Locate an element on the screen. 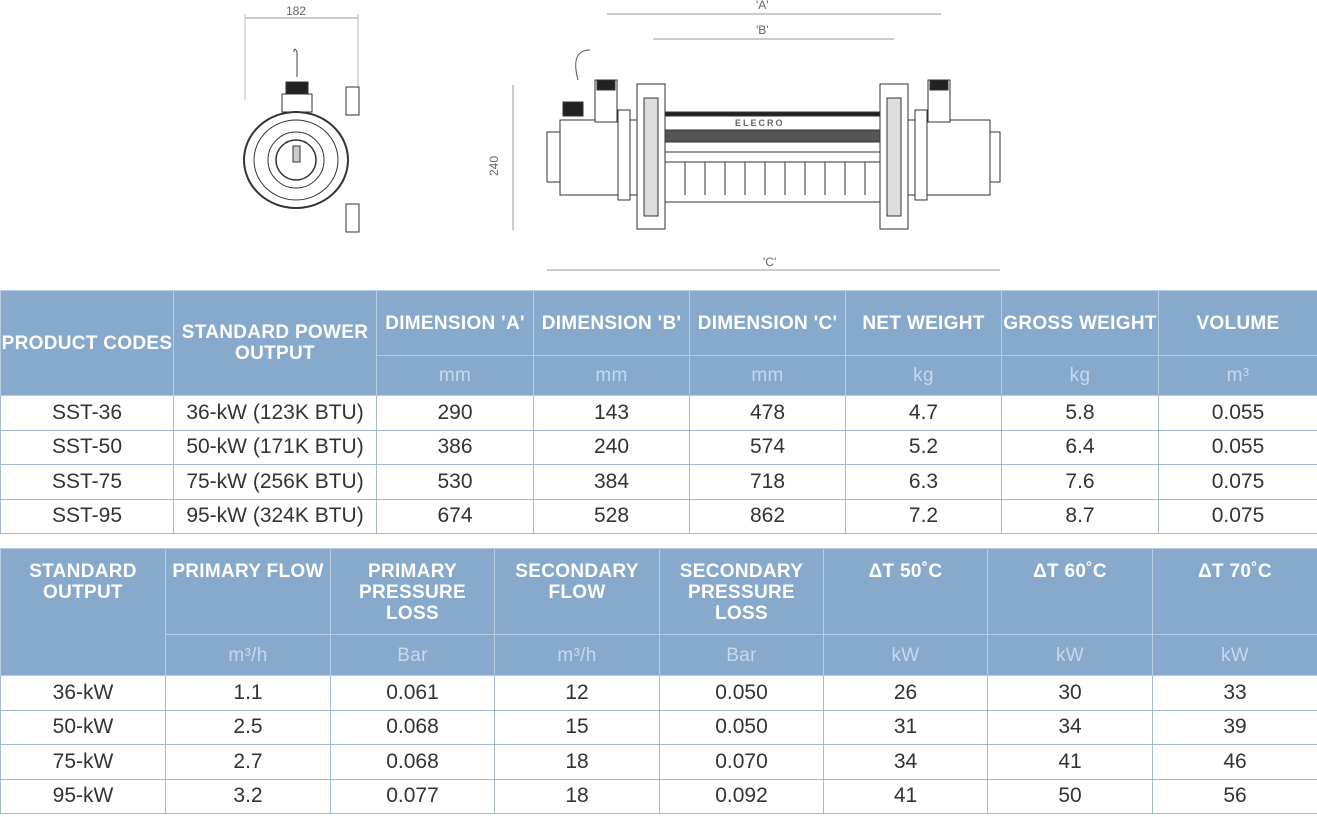 The height and width of the screenshot is (817, 1317). table-cell: 3.2 is located at coordinates (248, 796).